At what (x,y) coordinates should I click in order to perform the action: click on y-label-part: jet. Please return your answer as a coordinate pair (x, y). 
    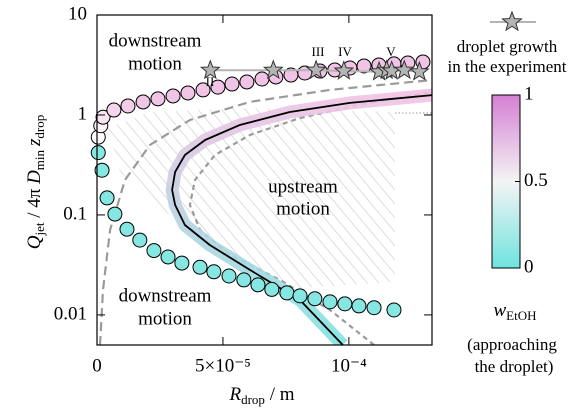
    Looking at the image, I should click on (39, 229).